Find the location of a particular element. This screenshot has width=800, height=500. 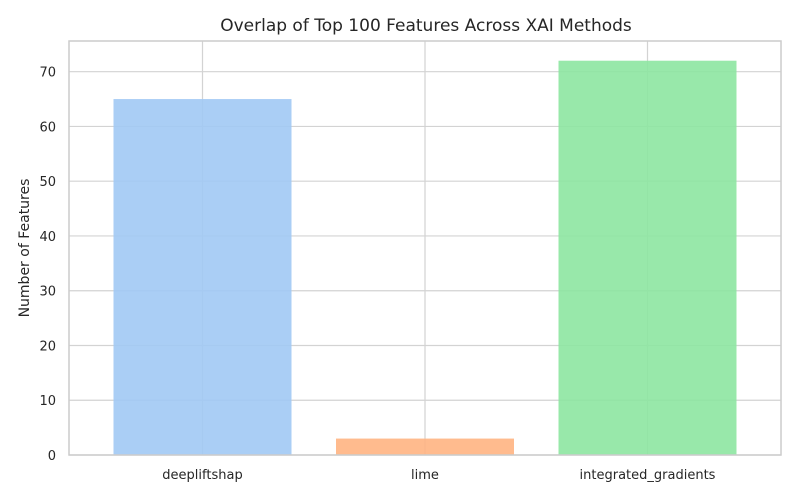

y-tick-label: 70 is located at coordinates (47, 73).